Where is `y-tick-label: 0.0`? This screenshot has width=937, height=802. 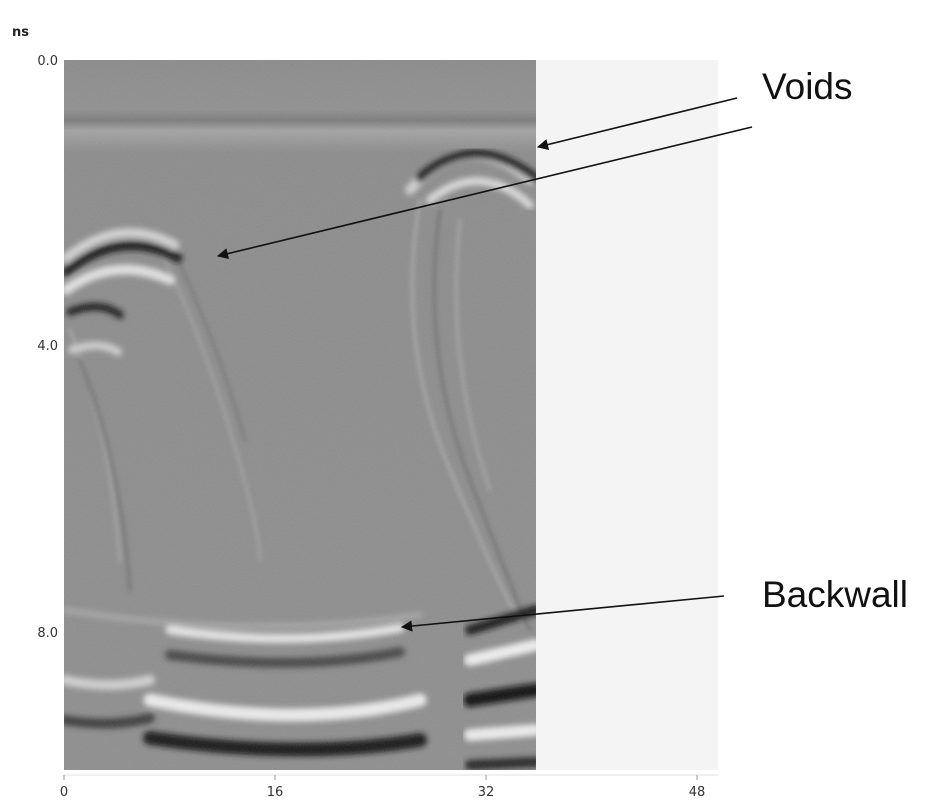 y-tick-label: 0.0 is located at coordinates (47, 61).